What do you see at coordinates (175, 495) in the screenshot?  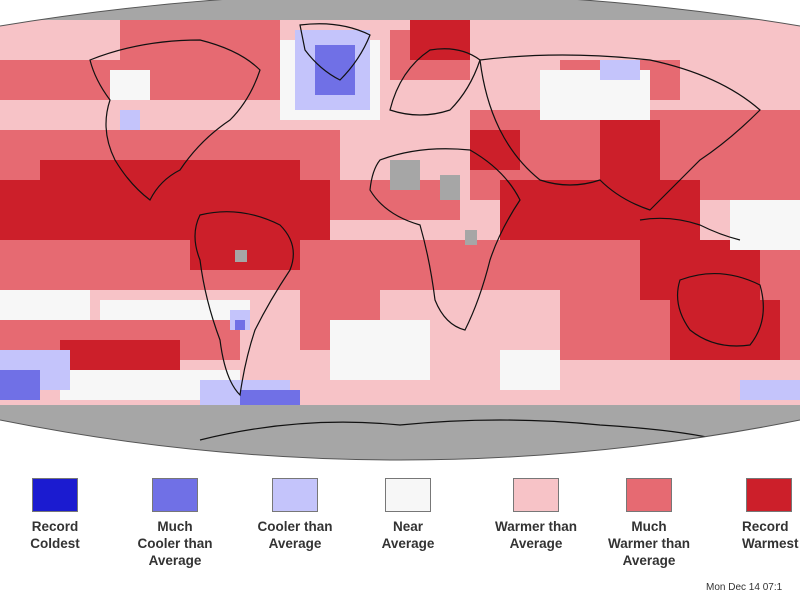 I see `legend-swatch-much-cooler` at bounding box center [175, 495].